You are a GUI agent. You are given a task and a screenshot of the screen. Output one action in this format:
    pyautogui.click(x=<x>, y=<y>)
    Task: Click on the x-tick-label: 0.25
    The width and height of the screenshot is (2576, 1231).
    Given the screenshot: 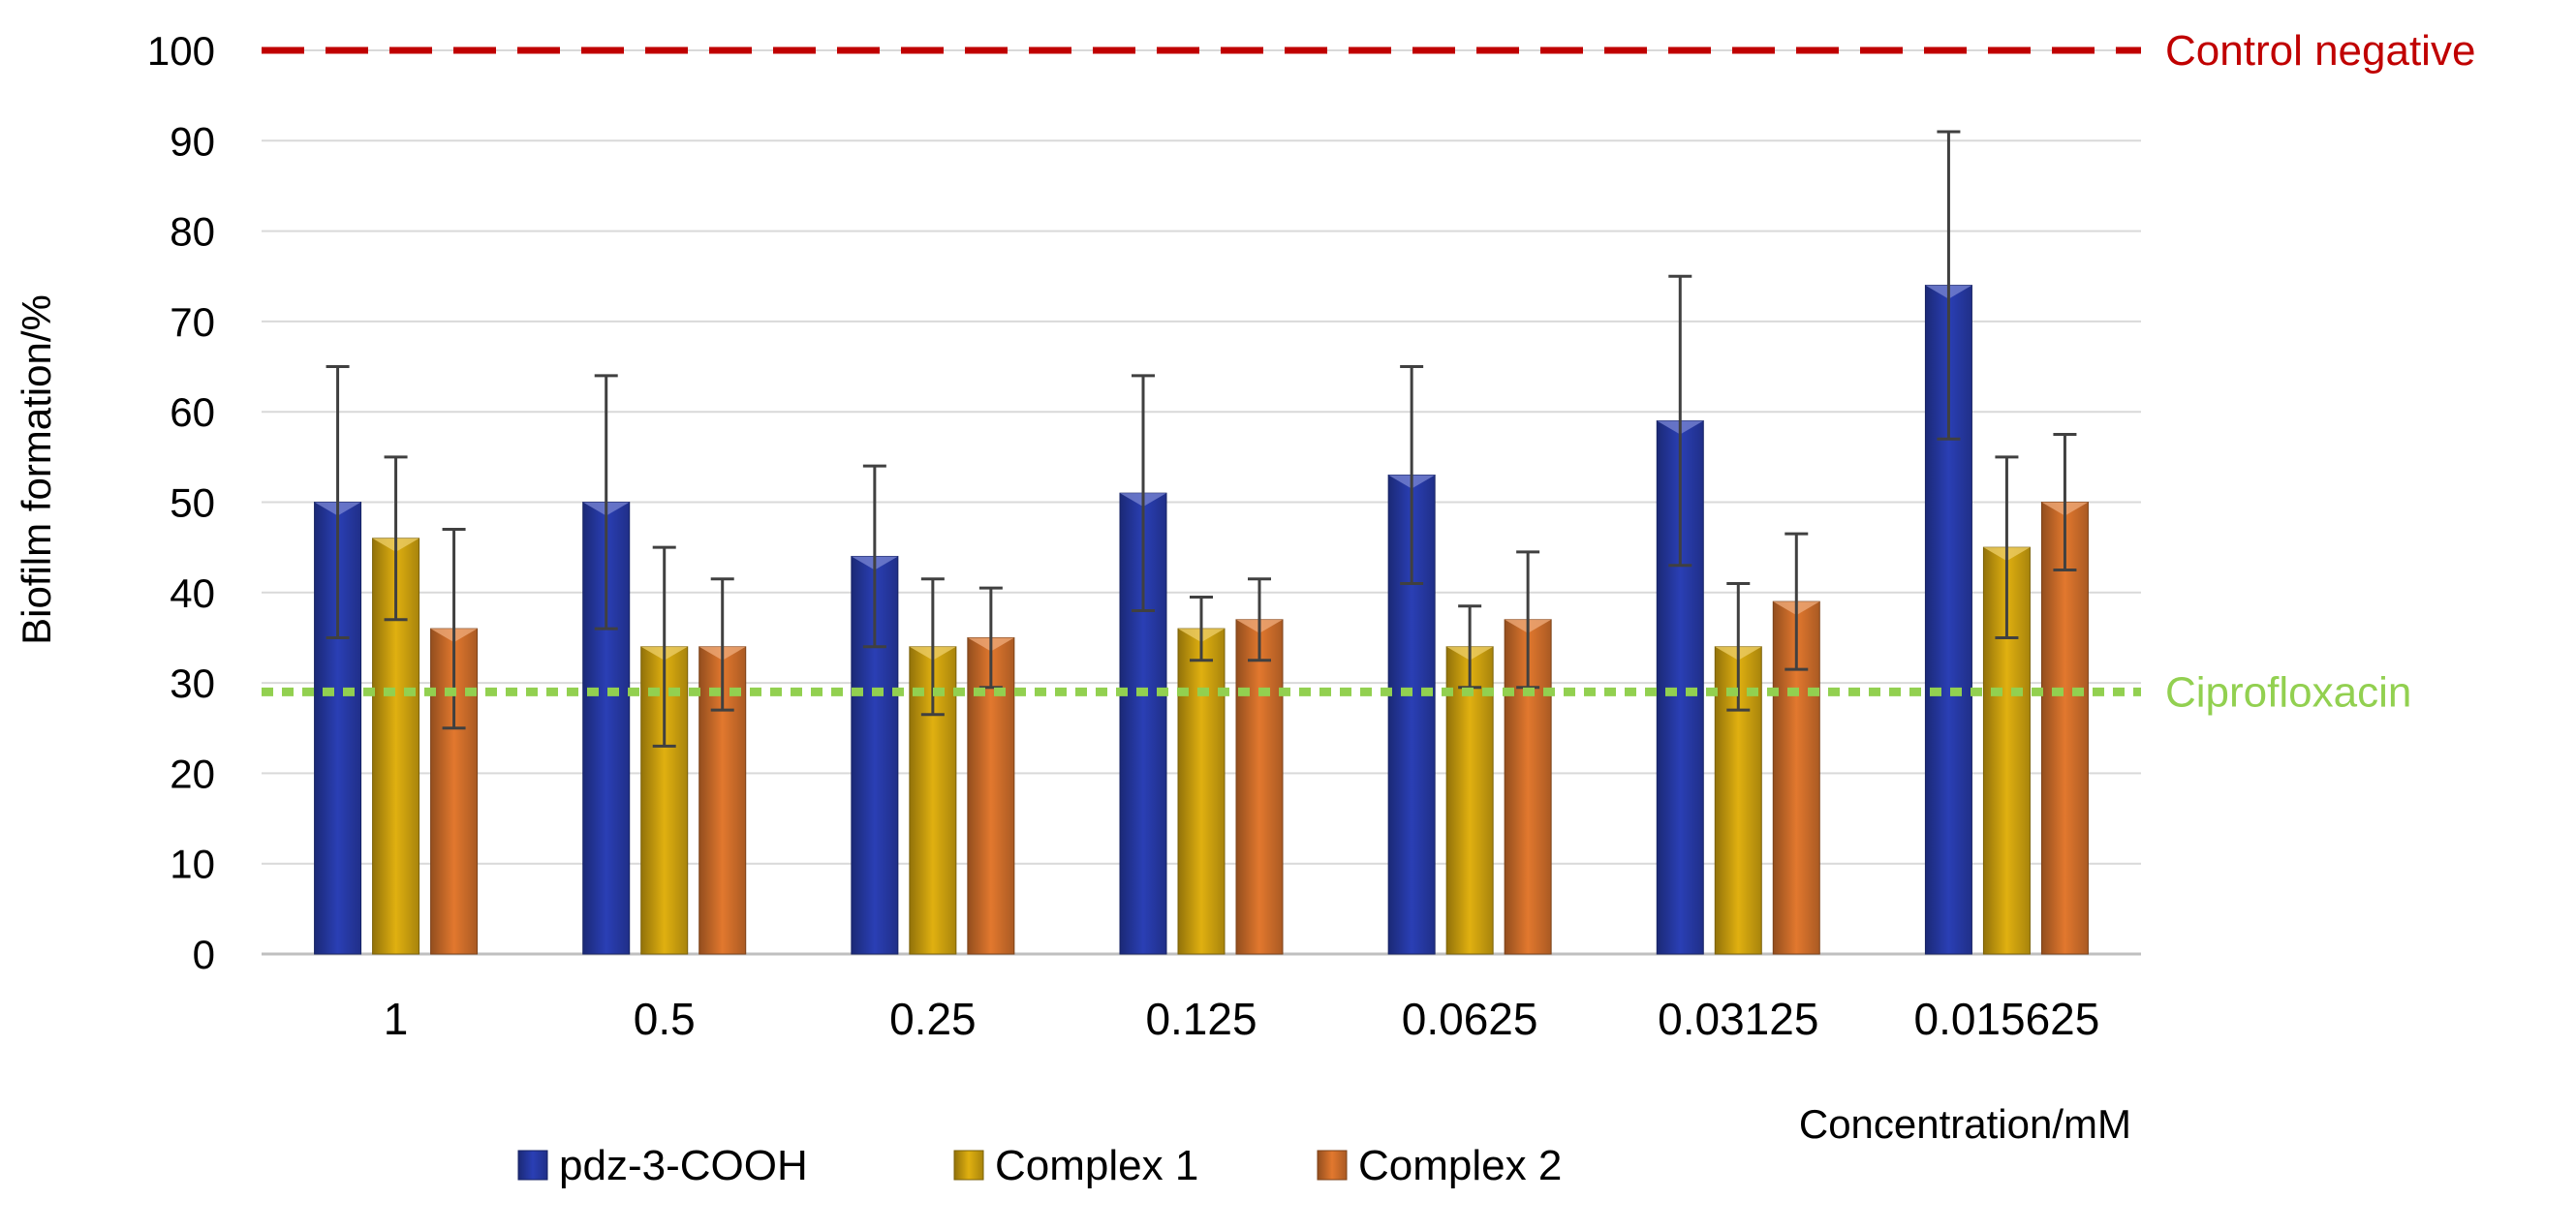 What is the action you would take?
    pyautogui.click(x=933, y=1019)
    